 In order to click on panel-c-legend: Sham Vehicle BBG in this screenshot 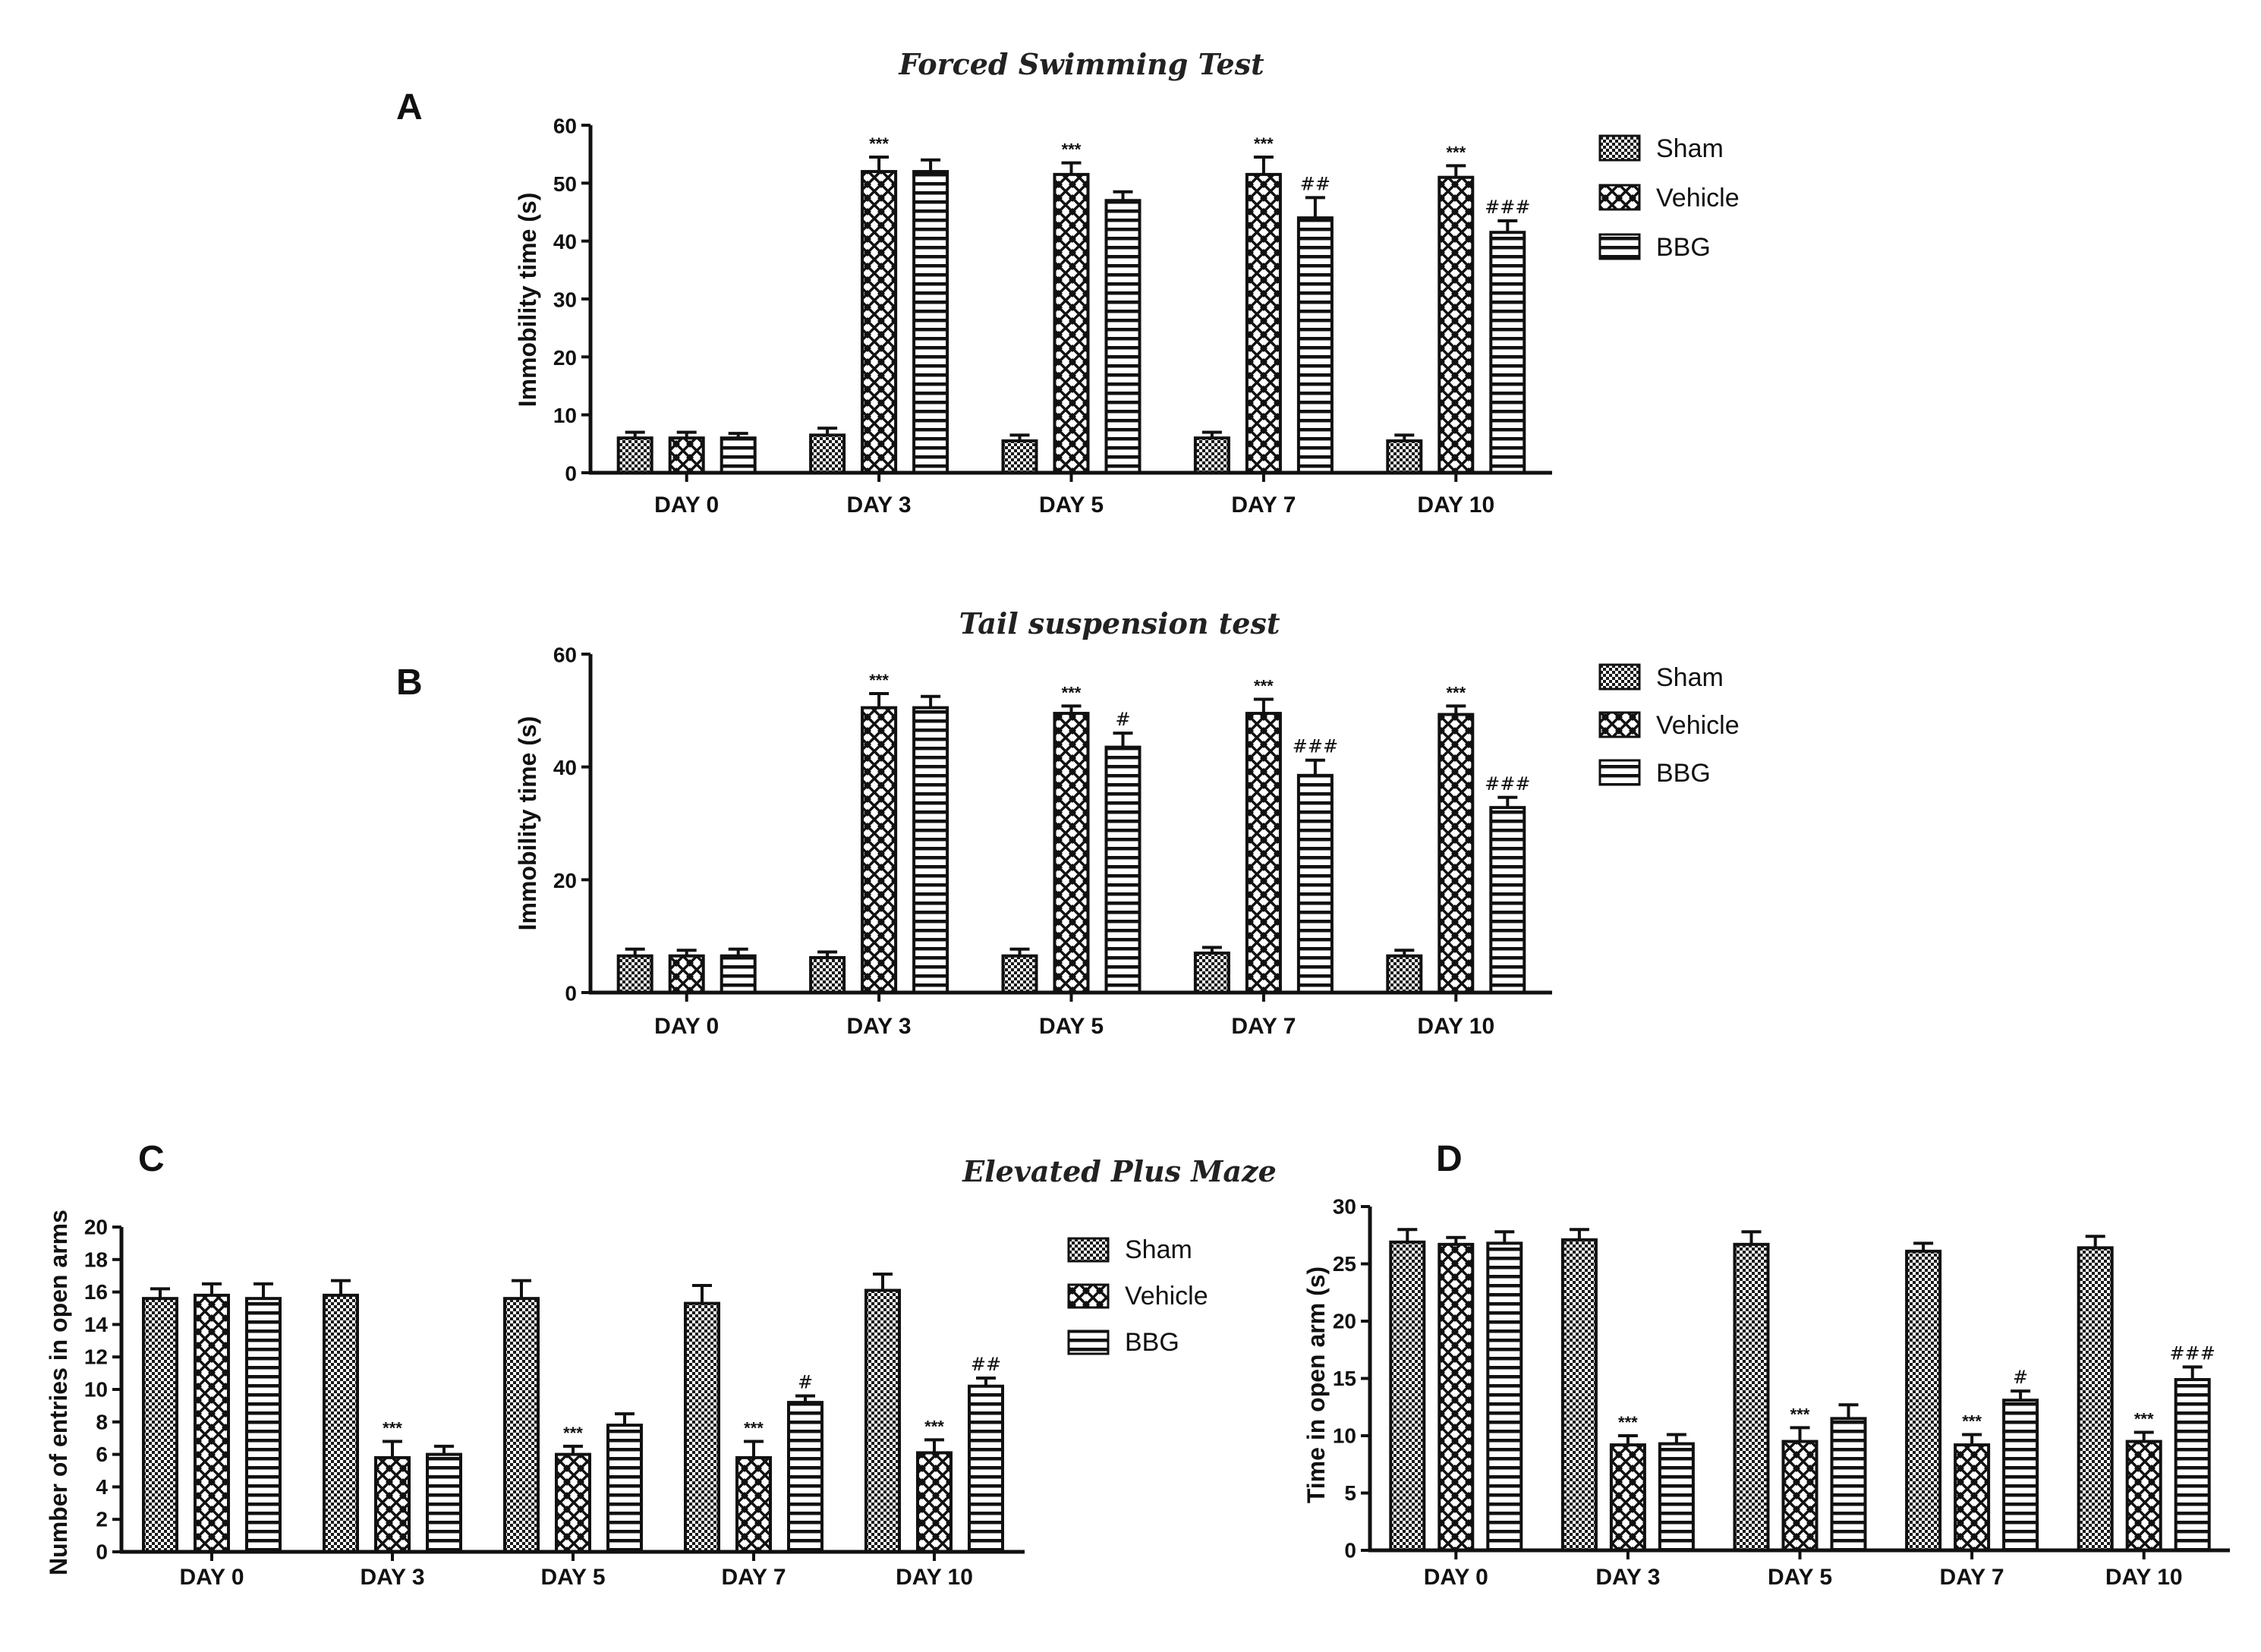, I will do `click(1137, 1296)`.